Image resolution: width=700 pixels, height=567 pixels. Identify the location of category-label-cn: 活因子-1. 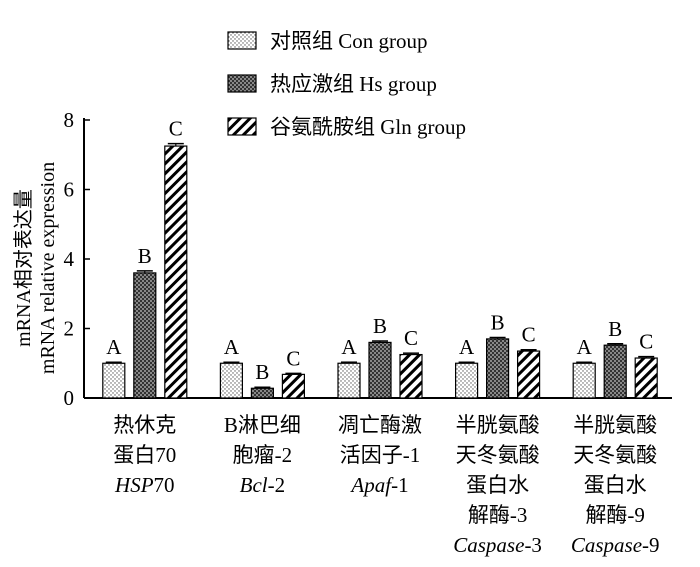
(380, 455).